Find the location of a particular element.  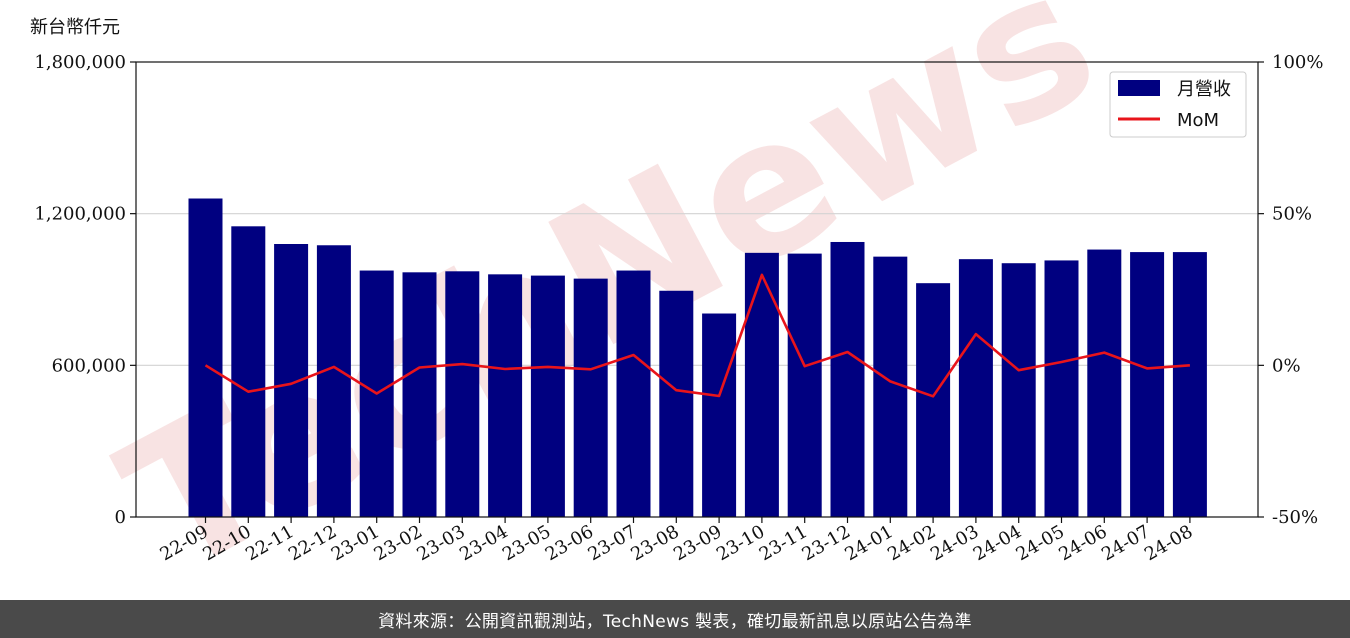

mom-line is located at coordinates (697, 335).